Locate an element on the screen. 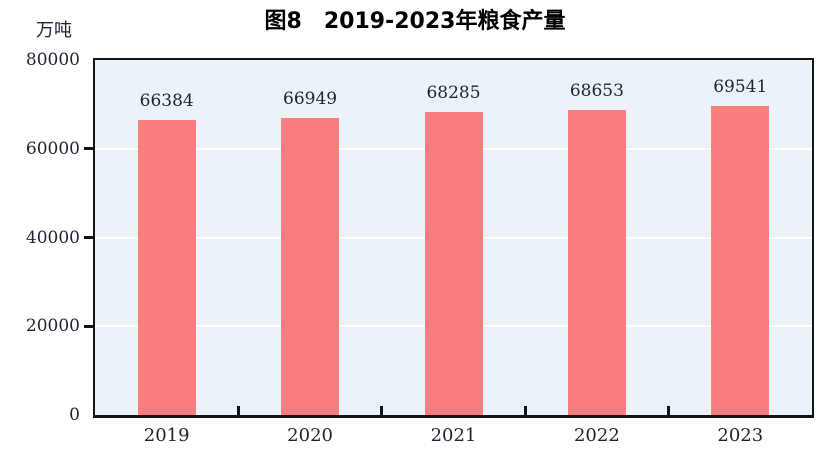 The height and width of the screenshot is (463, 830). x-tick-label: 2019 is located at coordinates (166, 435).